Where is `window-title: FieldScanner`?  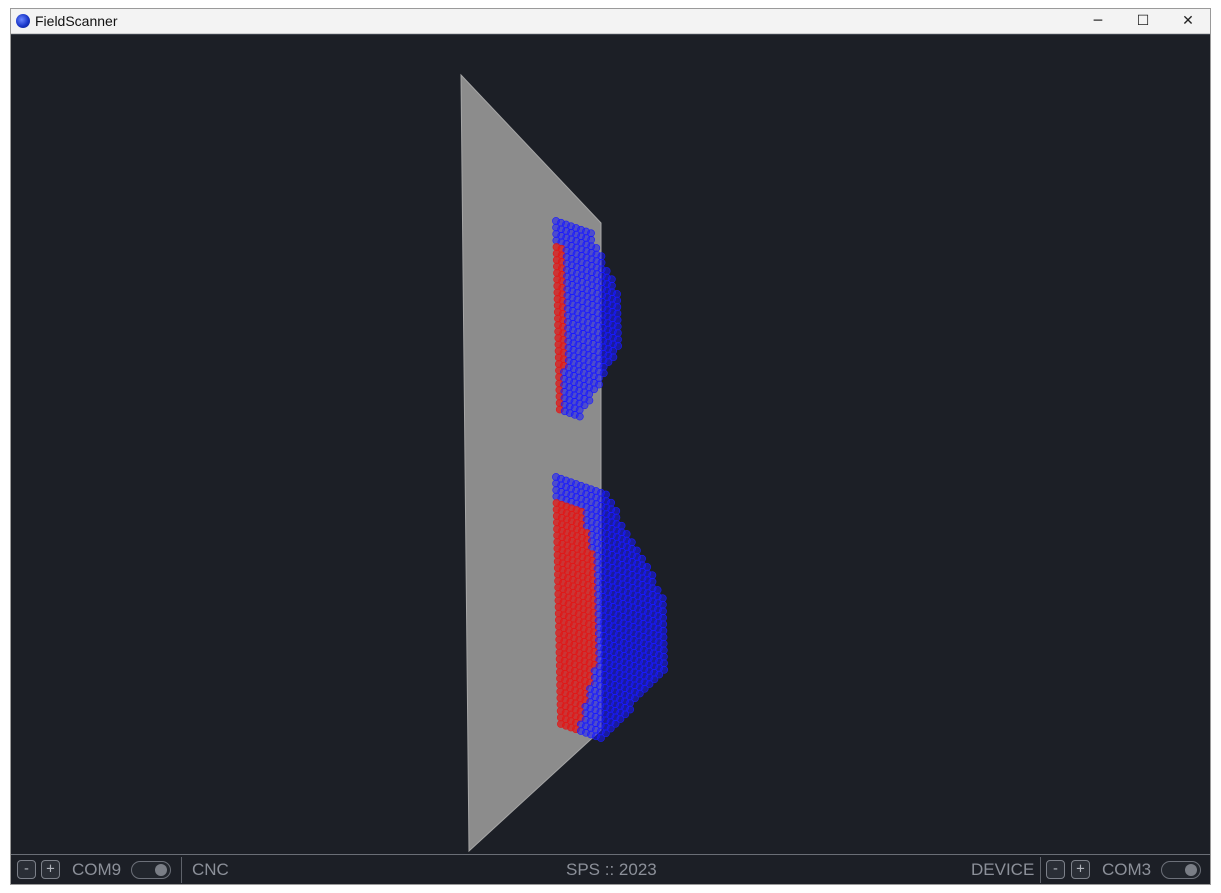
window-title: FieldScanner is located at coordinates (76, 21).